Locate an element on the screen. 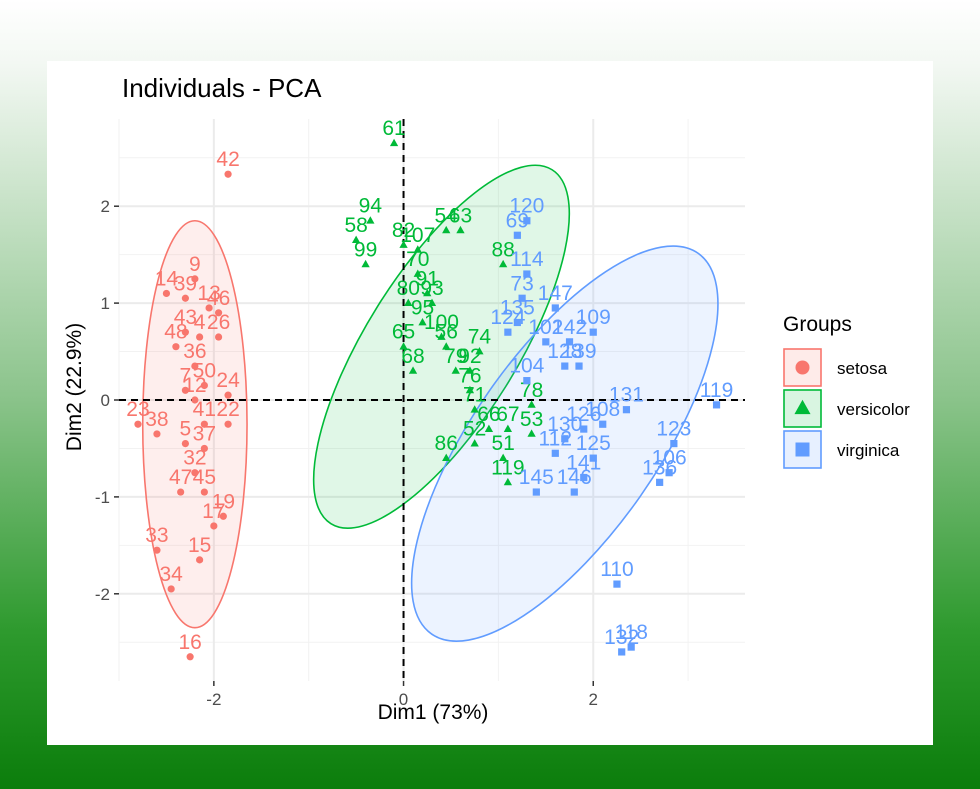 Image resolution: width=980 pixels, height=789 pixels. point-label-versicolor: 82 is located at coordinates (403, 230).